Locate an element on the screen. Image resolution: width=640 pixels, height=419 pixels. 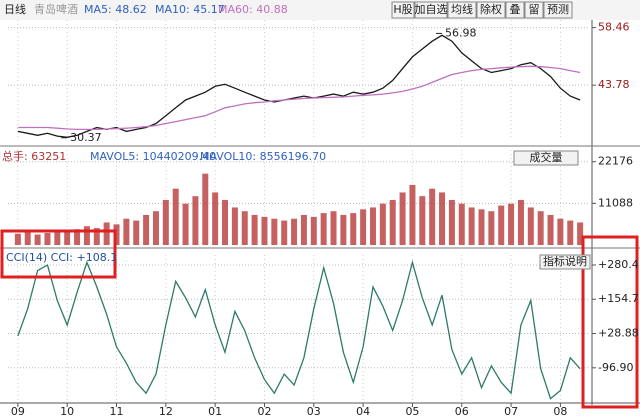
panel-button: 指标说明 is located at coordinates (565, 262).